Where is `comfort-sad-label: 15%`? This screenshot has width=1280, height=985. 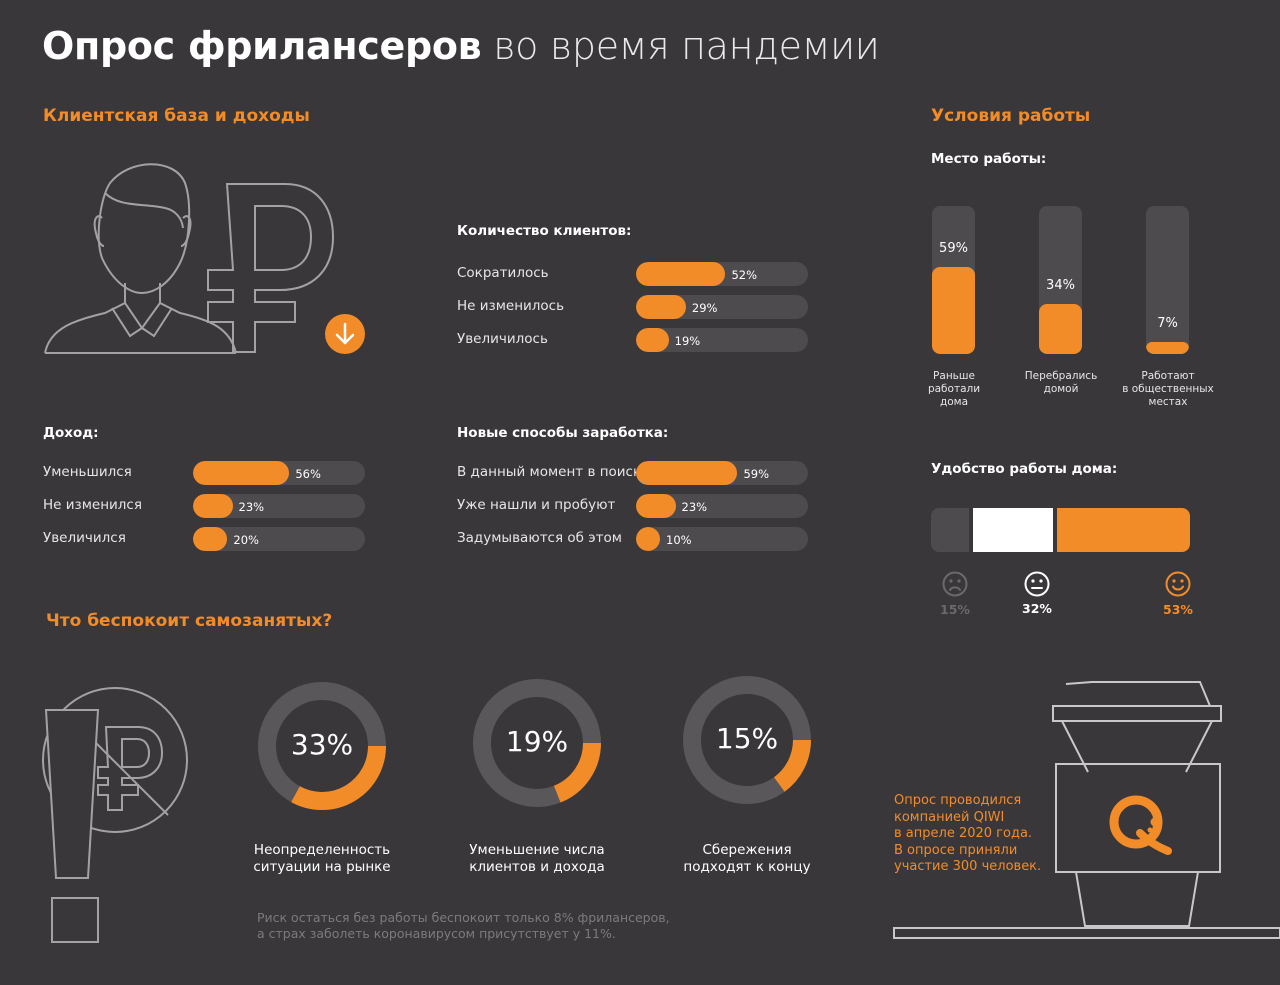 comfort-sad-label: 15% is located at coordinates (955, 609).